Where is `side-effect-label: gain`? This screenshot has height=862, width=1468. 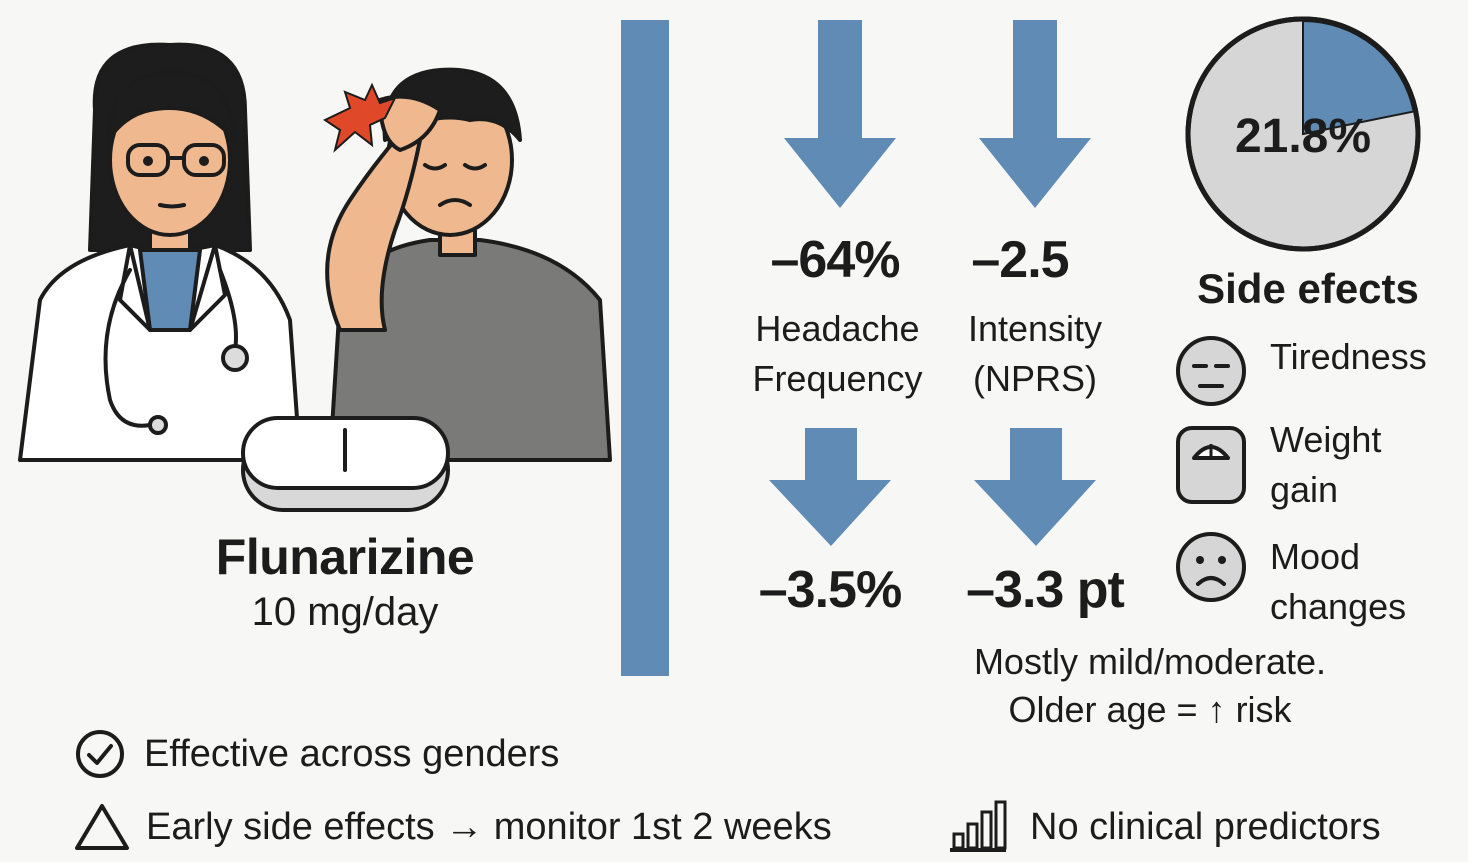 side-effect-label: gain is located at coordinates (1304, 489).